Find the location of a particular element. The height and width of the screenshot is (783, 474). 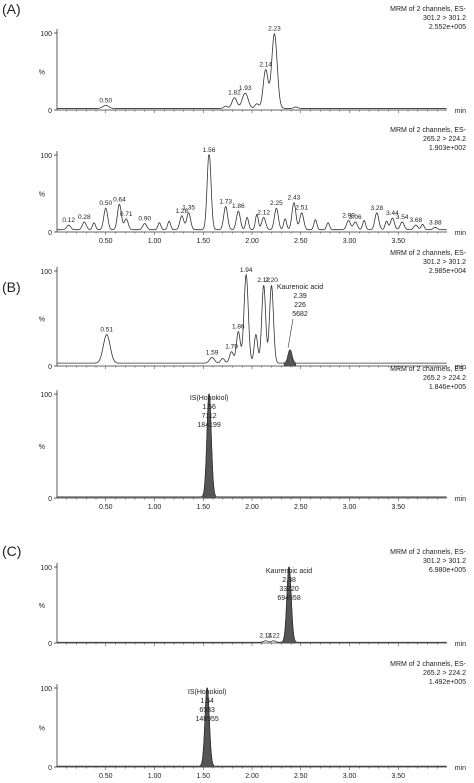

trace-header-line: 6.980e+005 is located at coordinates (447, 570).